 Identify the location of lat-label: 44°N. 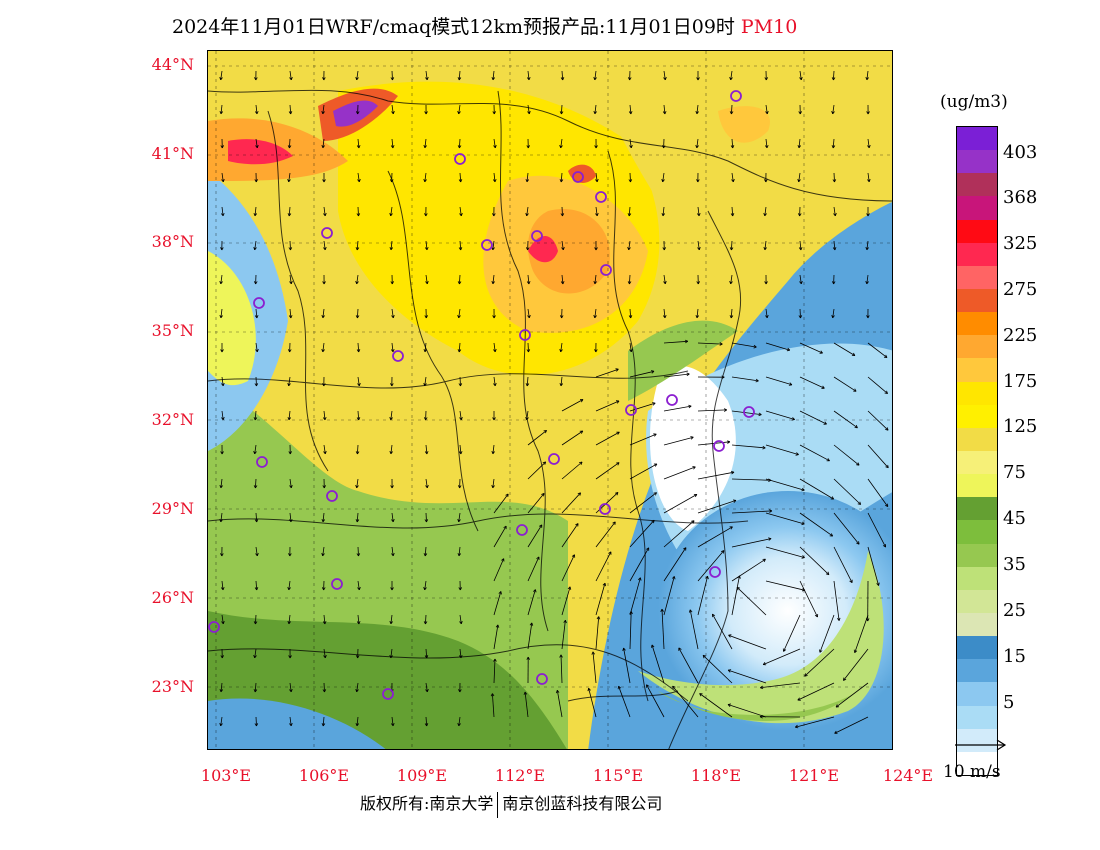
(172, 64).